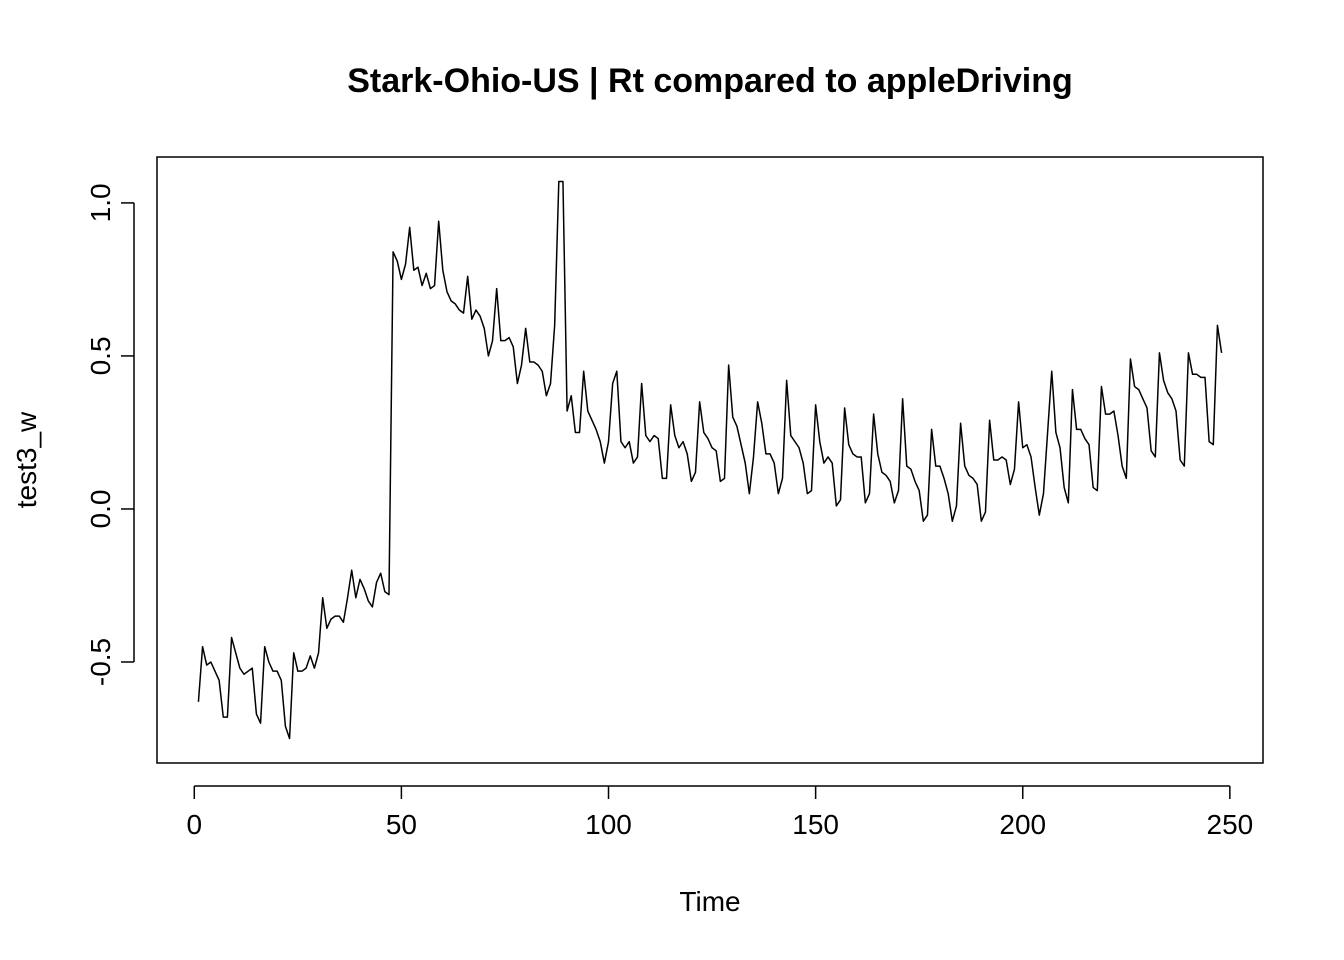 The width and height of the screenshot is (1344, 960). Describe the element at coordinates (1022, 824) in the screenshot. I see `x-tick-label: 200` at that location.